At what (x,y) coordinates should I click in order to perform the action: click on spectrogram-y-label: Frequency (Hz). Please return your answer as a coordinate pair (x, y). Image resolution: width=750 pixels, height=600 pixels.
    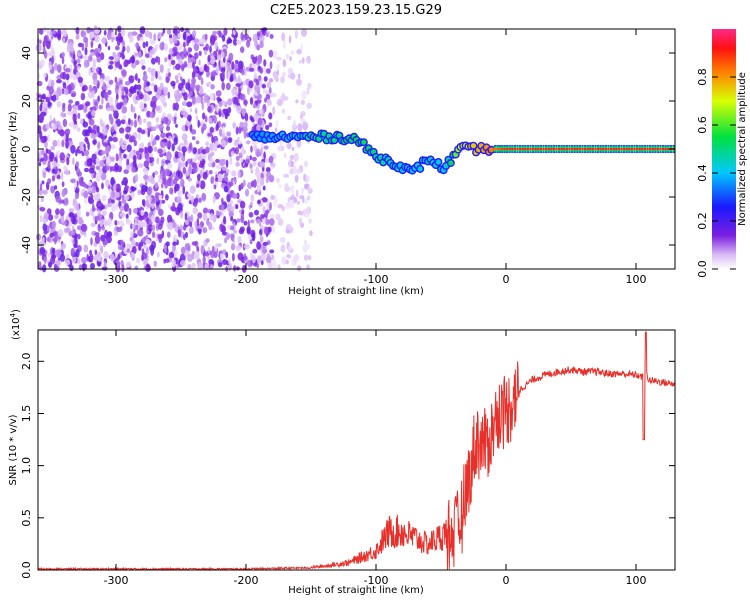
    Looking at the image, I should click on (13, 149).